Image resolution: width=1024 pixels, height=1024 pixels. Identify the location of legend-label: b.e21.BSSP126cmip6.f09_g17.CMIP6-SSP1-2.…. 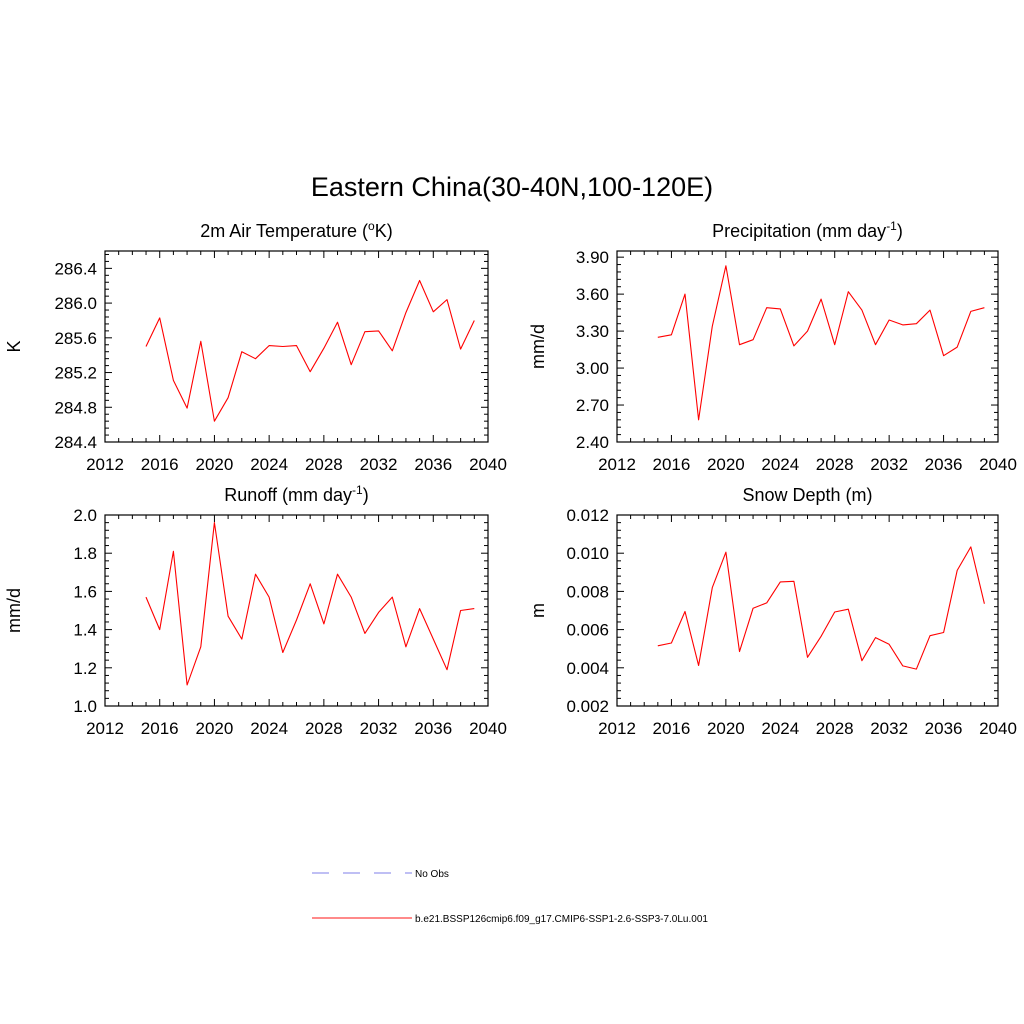
(561, 919).